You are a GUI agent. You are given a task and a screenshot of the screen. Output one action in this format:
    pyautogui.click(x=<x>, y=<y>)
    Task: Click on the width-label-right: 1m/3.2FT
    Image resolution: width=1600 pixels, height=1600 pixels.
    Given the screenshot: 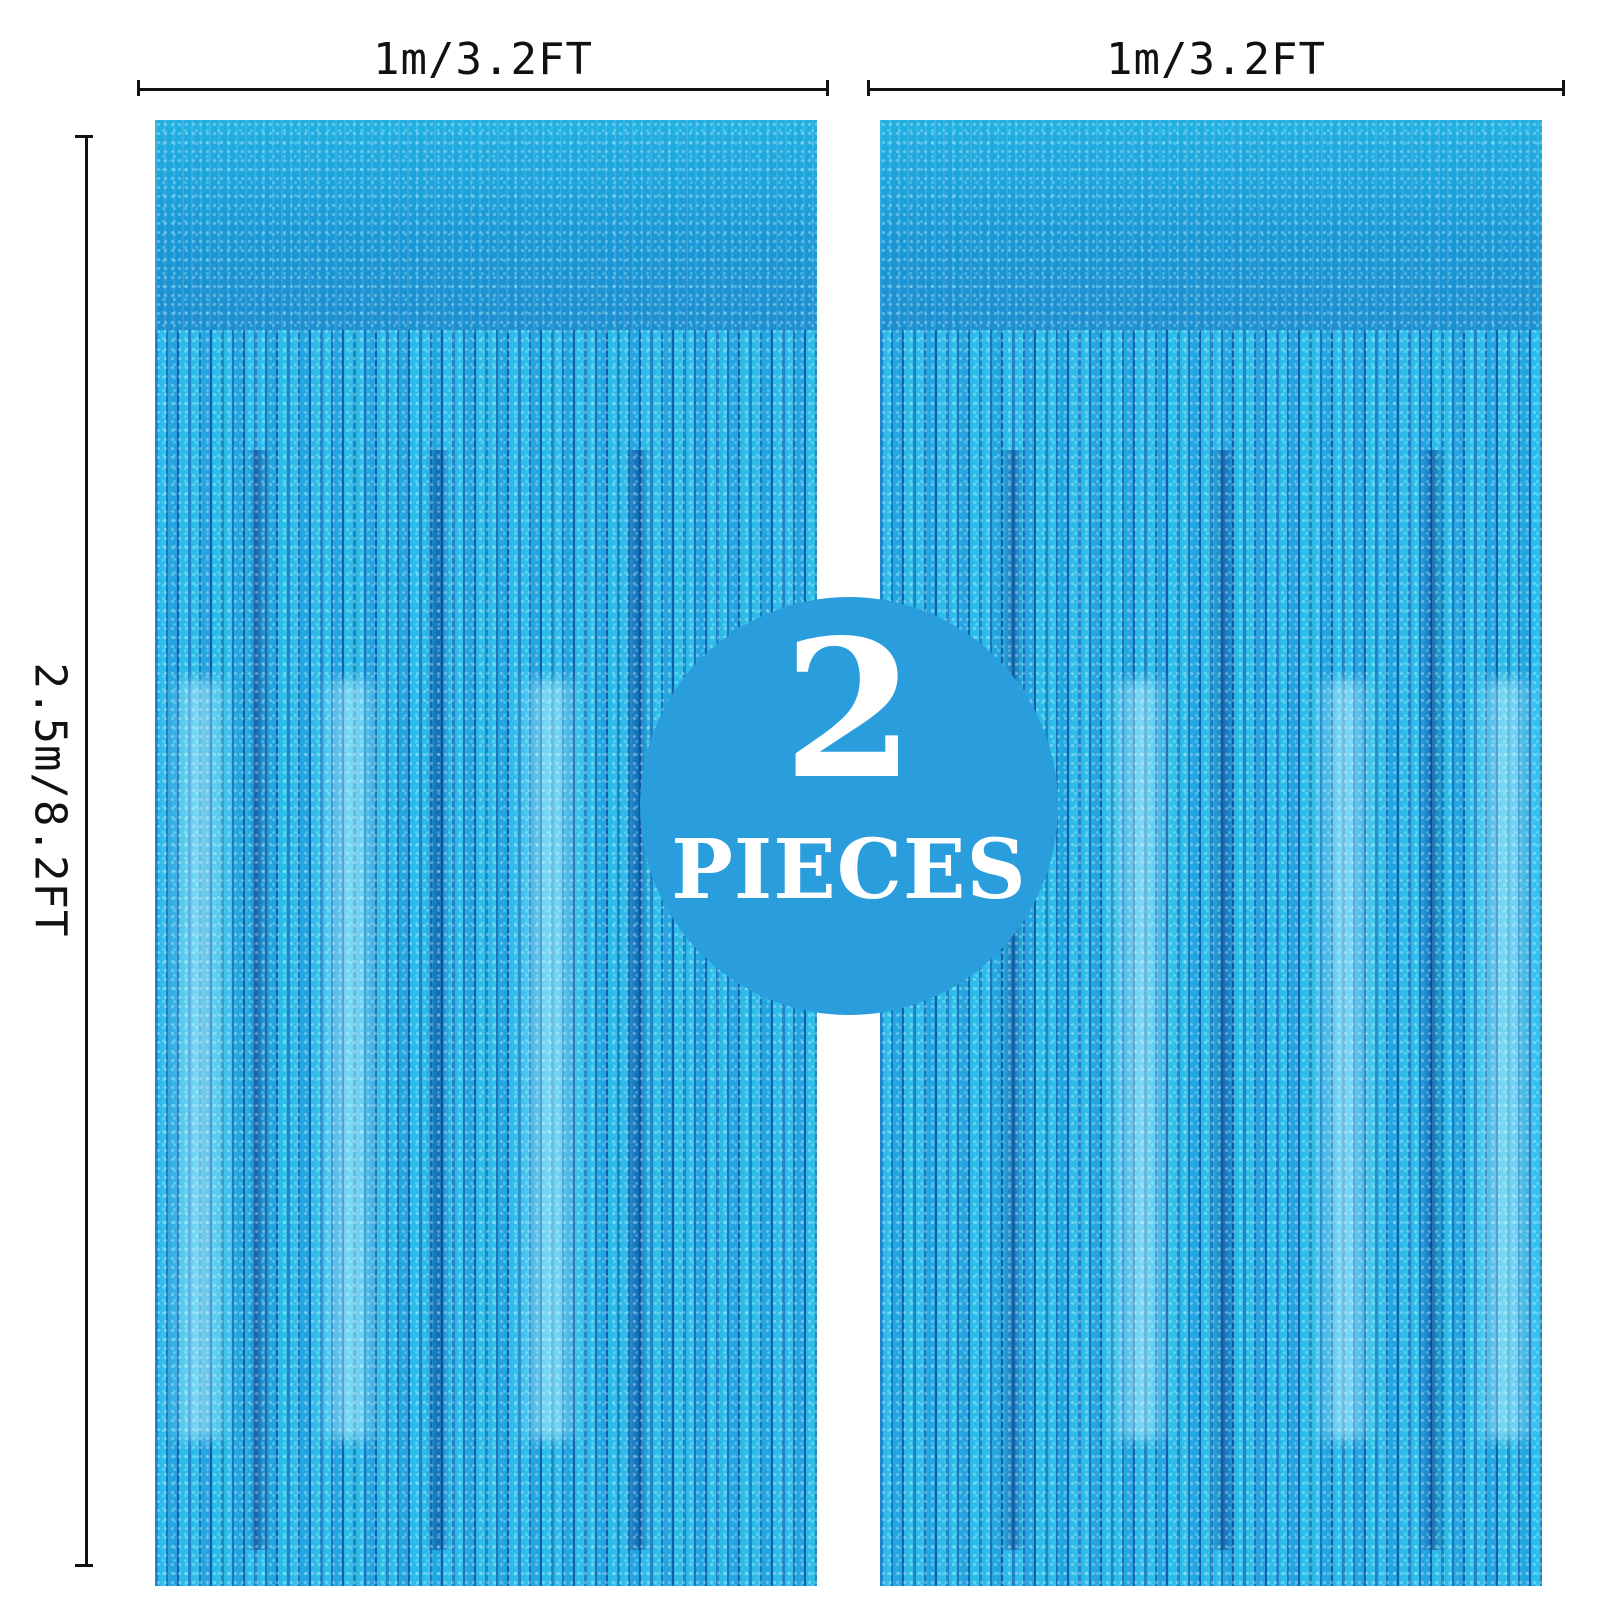 What is the action you would take?
    pyautogui.click(x=1216, y=59)
    